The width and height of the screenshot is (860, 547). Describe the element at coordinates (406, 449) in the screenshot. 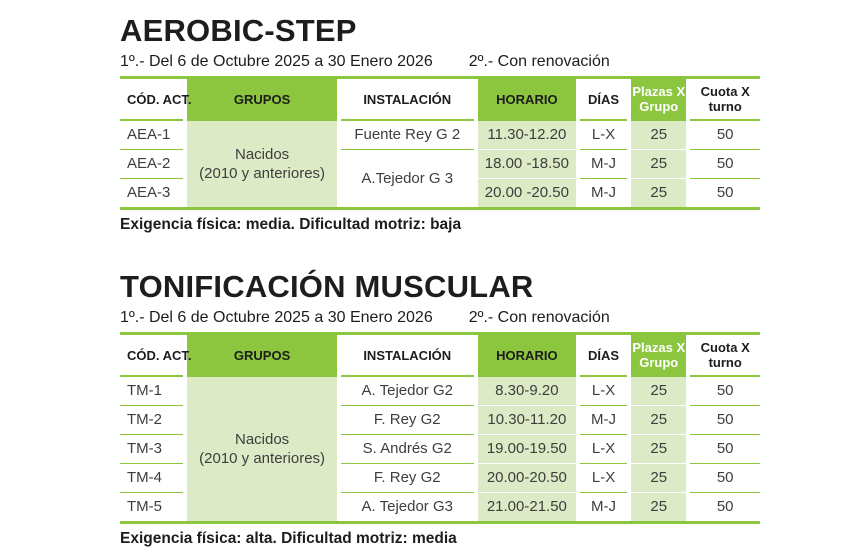

I see `cell-instalacion: S. Andrés G2` at that location.